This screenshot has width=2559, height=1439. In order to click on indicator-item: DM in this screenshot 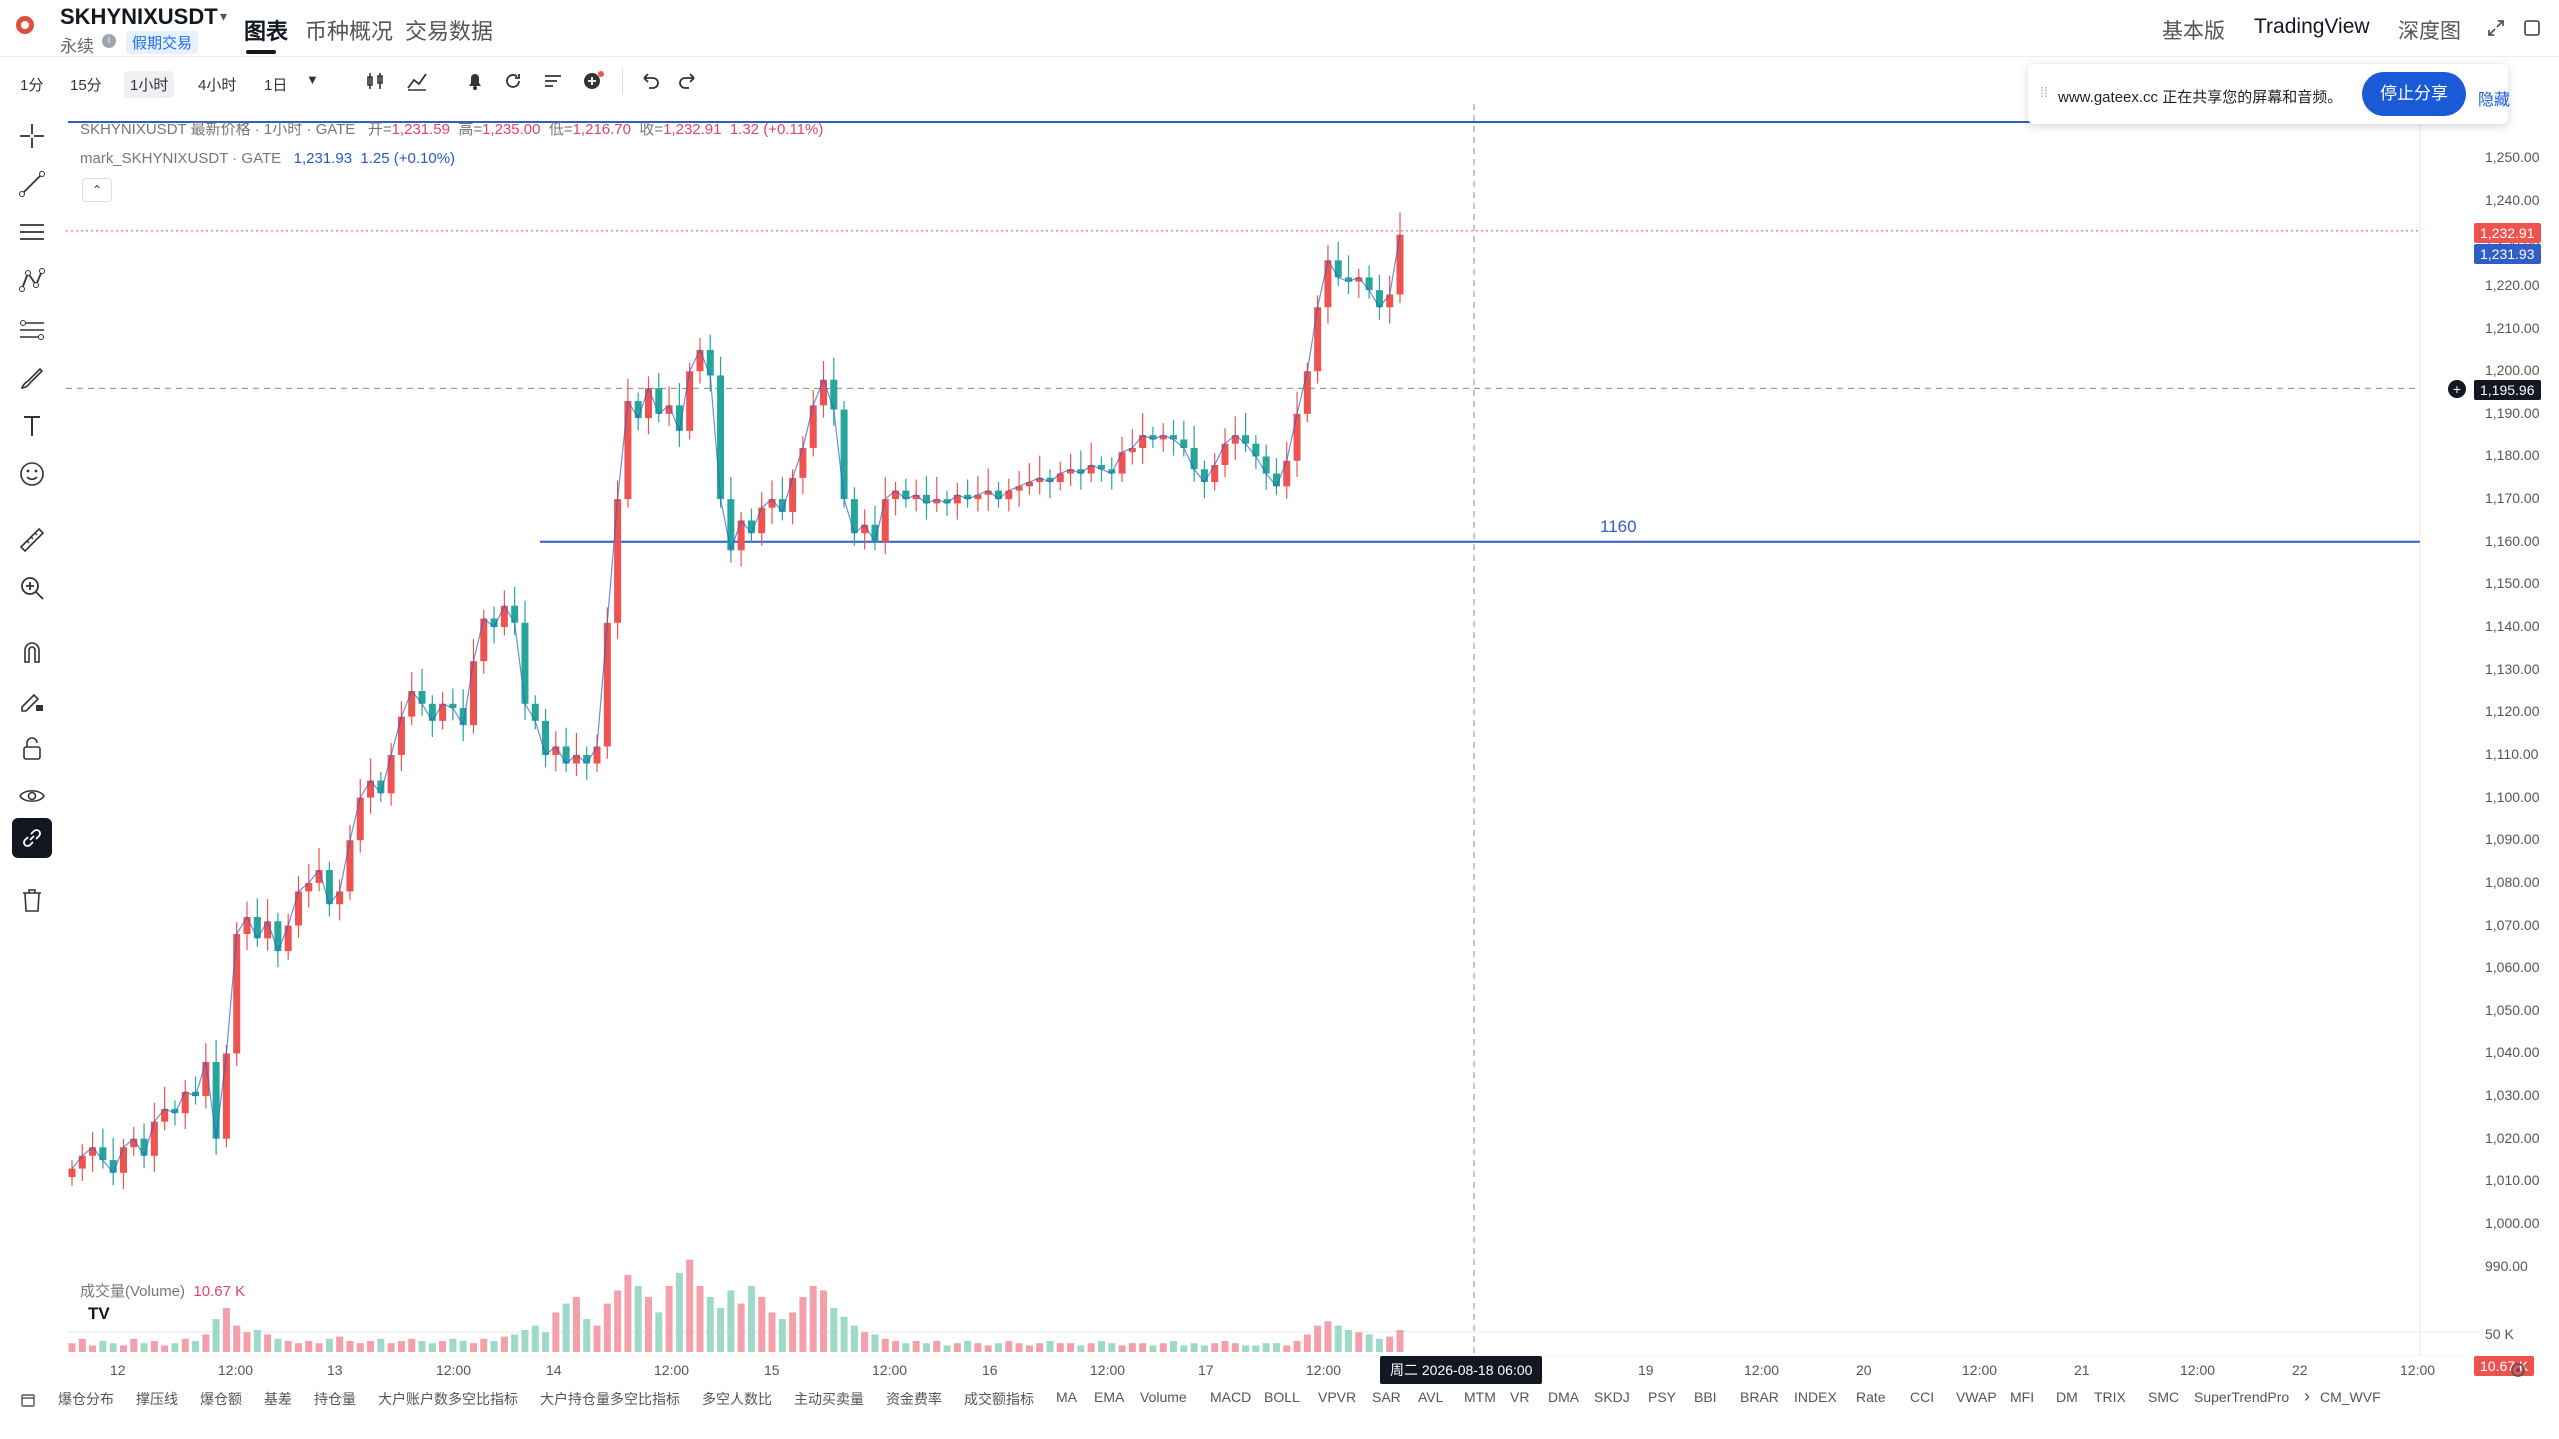, I will do `click(2067, 1397)`.